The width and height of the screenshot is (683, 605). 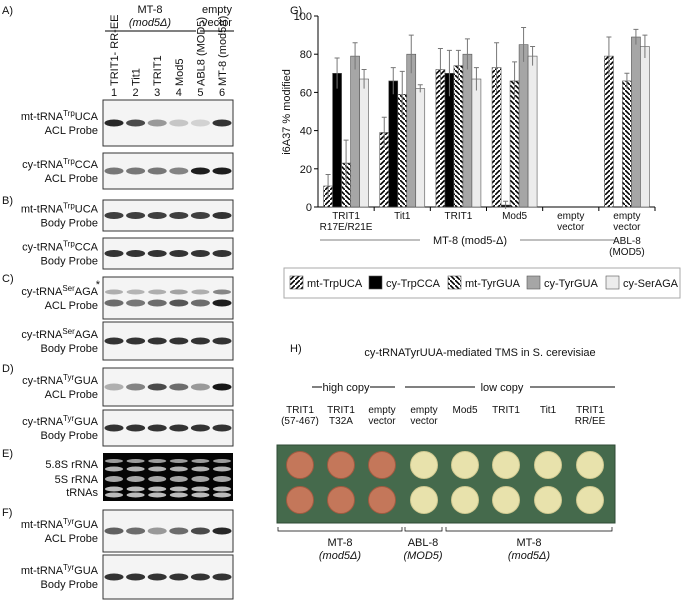 What do you see at coordinates (87, 248) in the screenshot?
I see `blot-name-part: CCA` at bounding box center [87, 248].